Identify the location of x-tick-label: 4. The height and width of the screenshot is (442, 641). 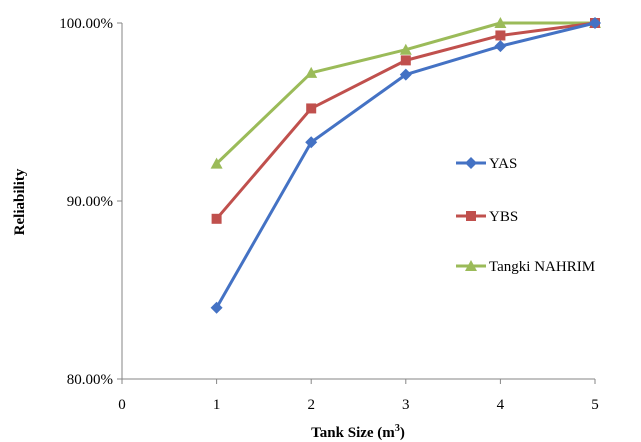
(501, 405).